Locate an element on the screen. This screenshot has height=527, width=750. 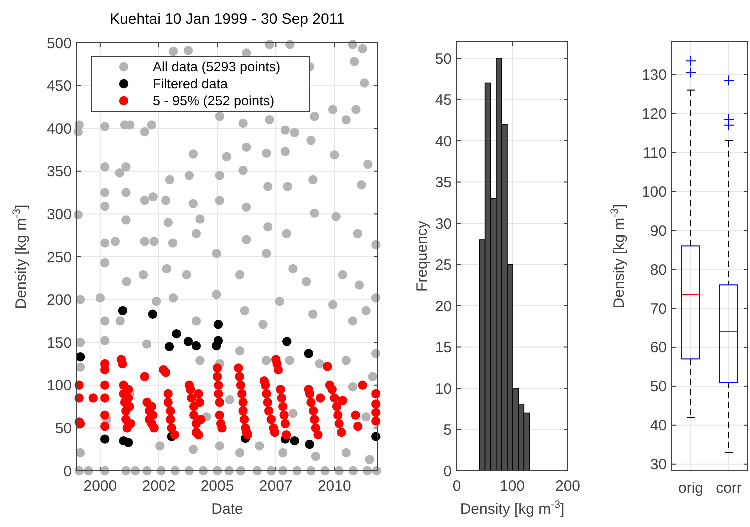
y-tick-label: 200 is located at coordinates (59, 301).